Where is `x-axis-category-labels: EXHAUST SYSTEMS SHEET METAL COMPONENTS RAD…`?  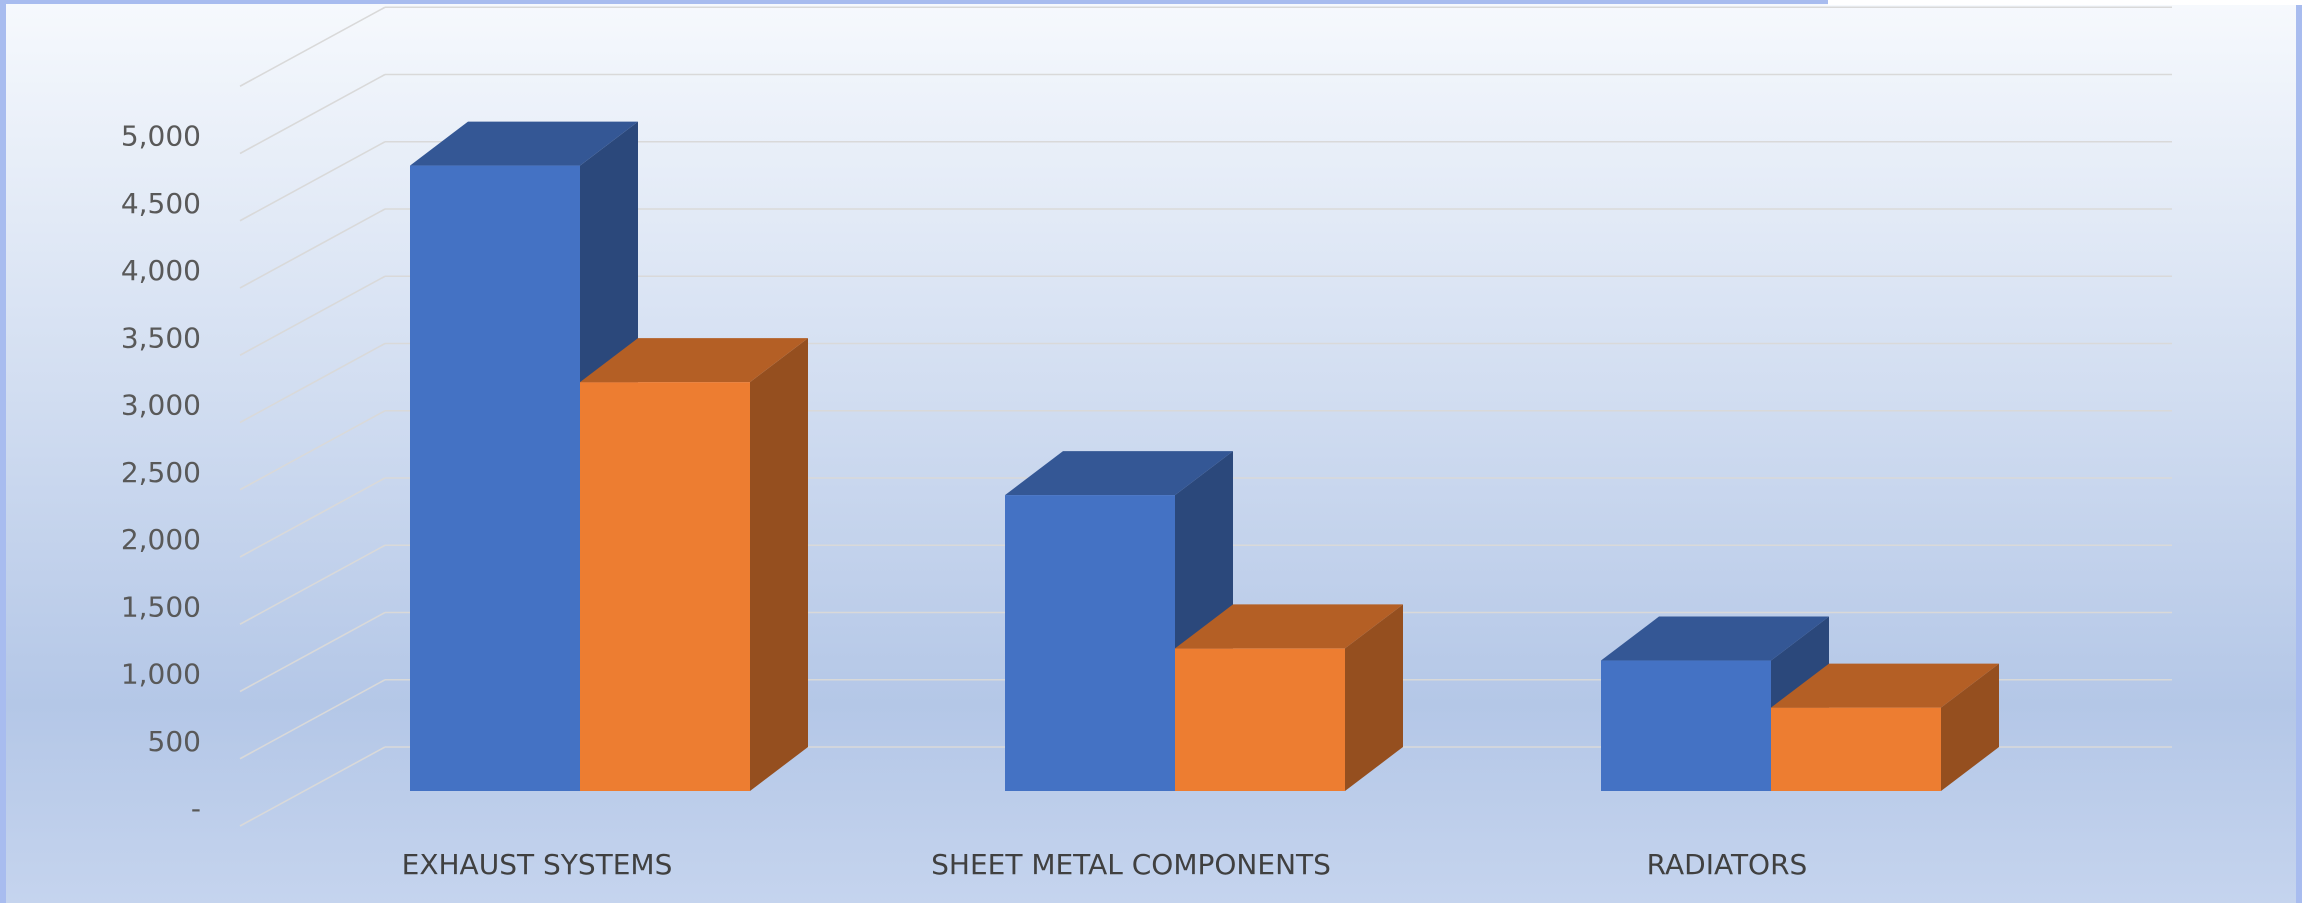 x-axis-category-labels: EXHAUST SYSTEMS SHEET METAL COMPONENTS RAD… is located at coordinates (1105, 864).